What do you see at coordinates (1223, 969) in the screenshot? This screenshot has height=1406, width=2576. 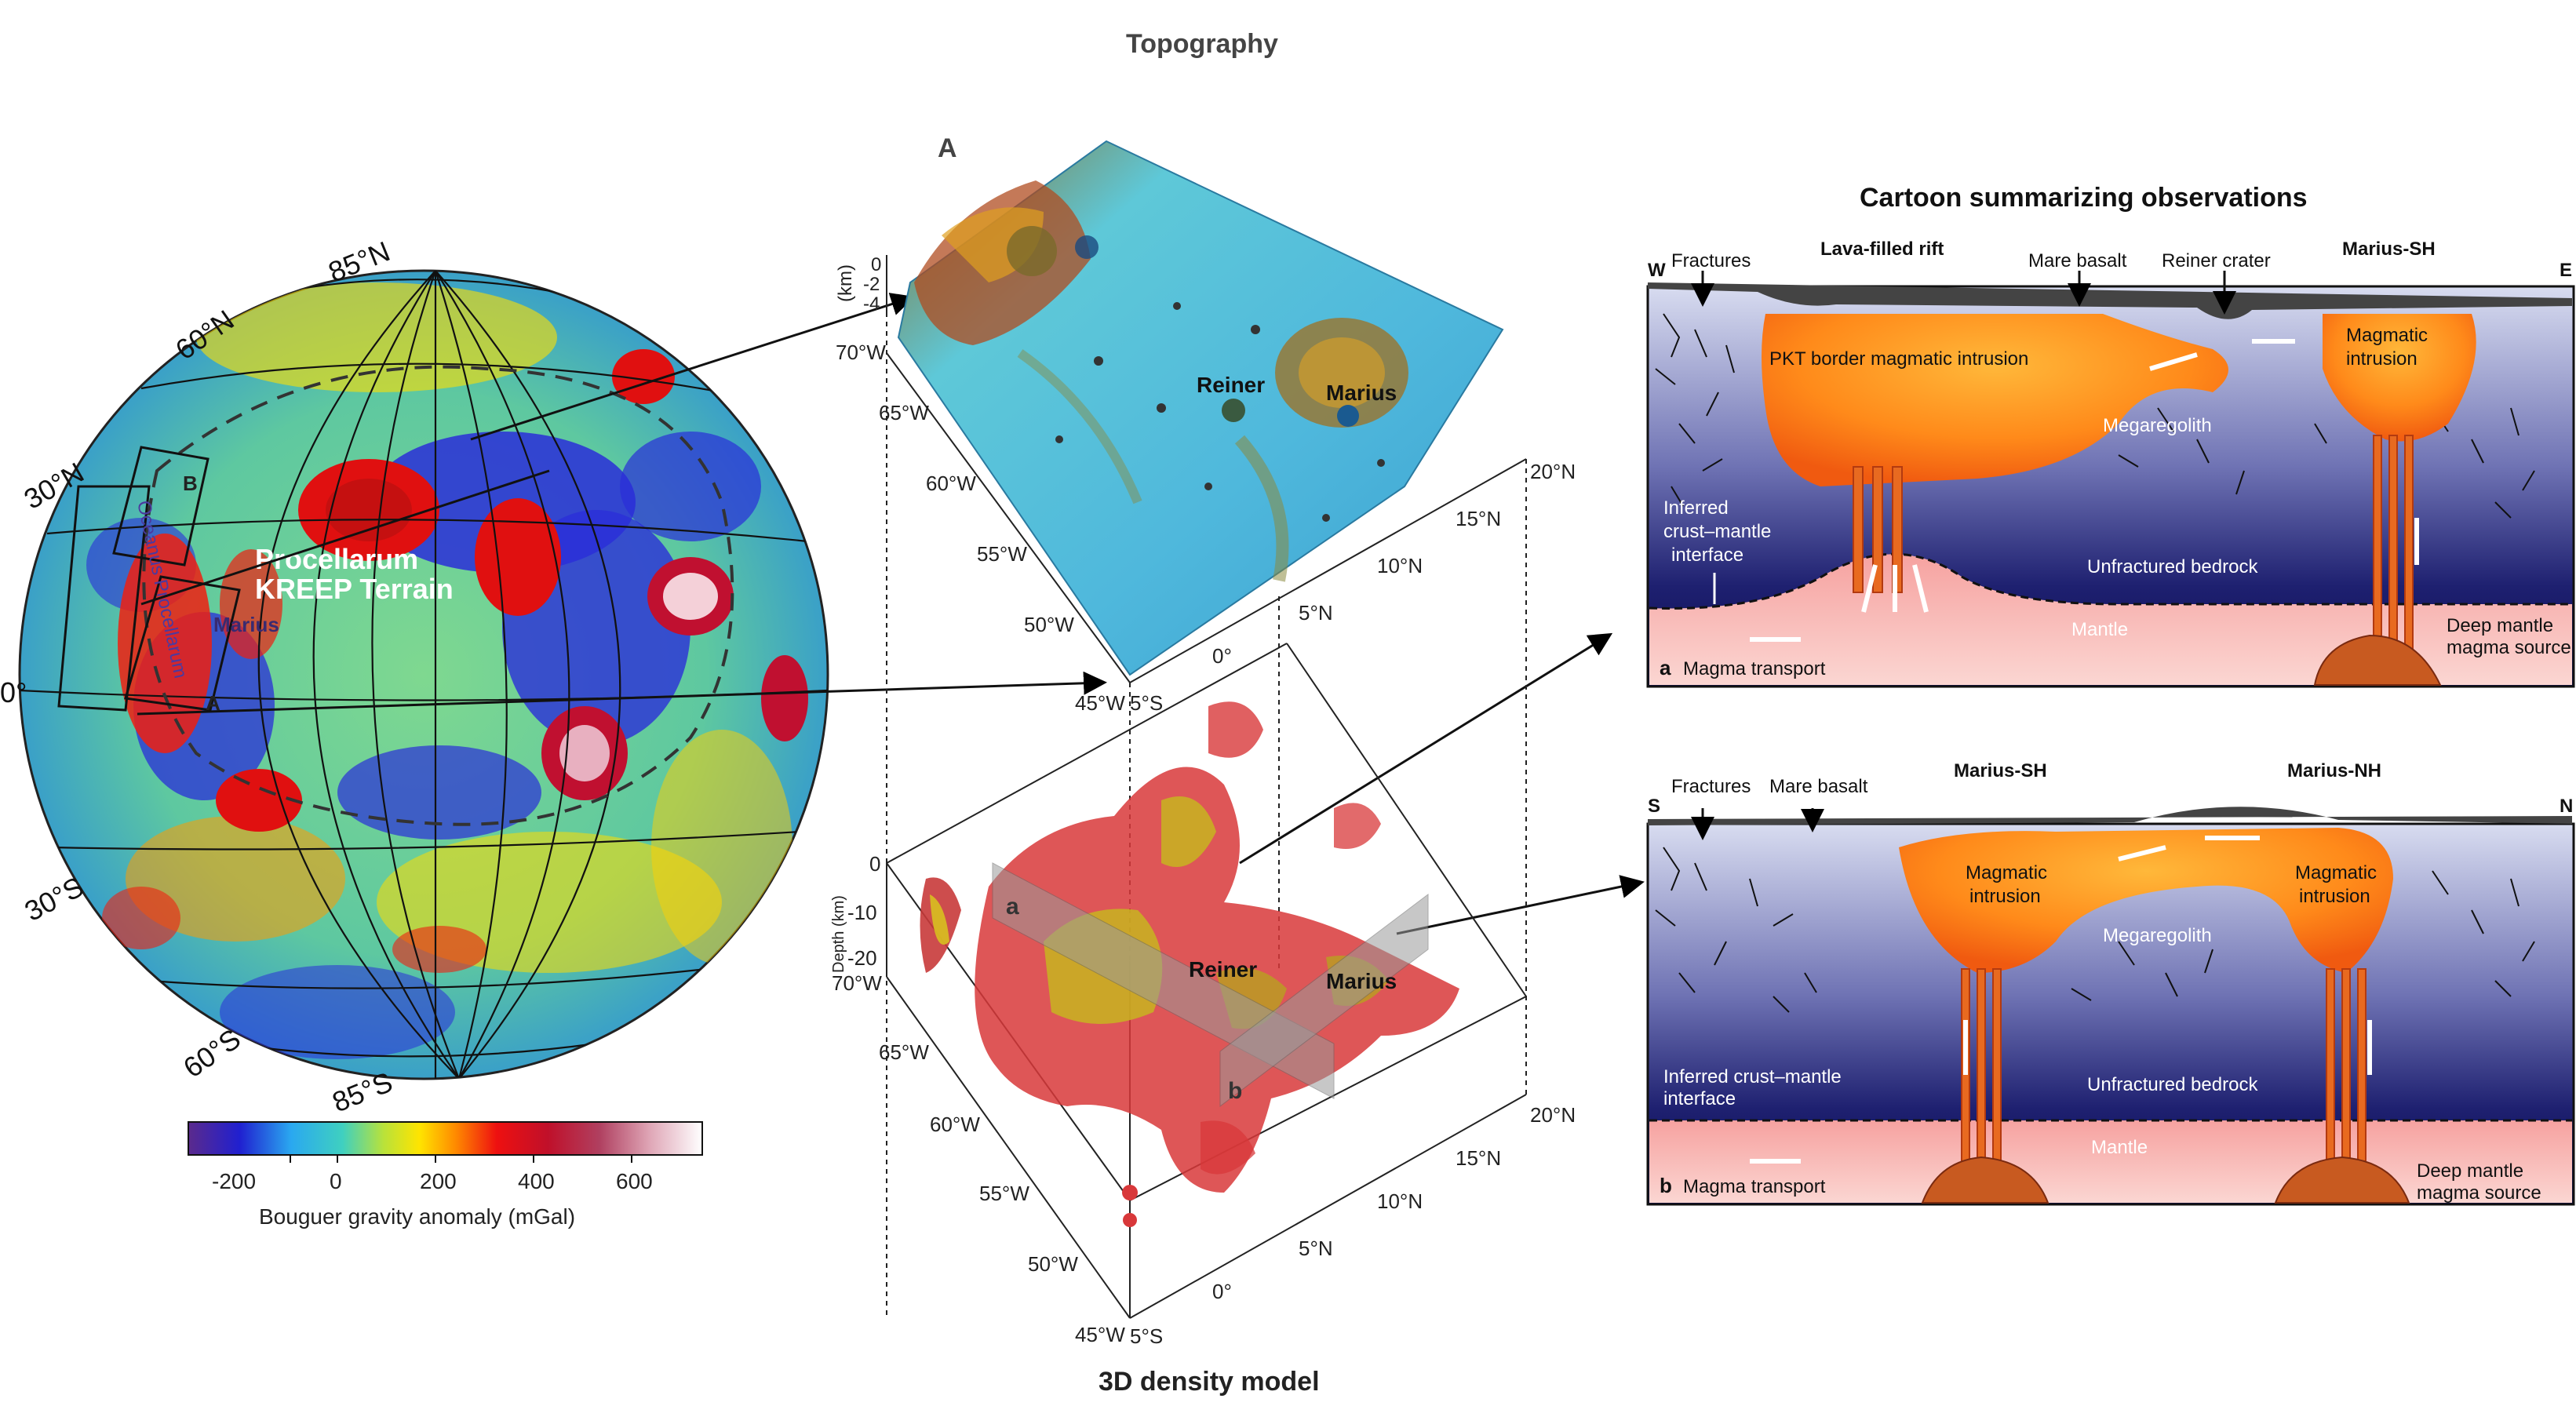 I see `density-label-reiner: Reiner` at bounding box center [1223, 969].